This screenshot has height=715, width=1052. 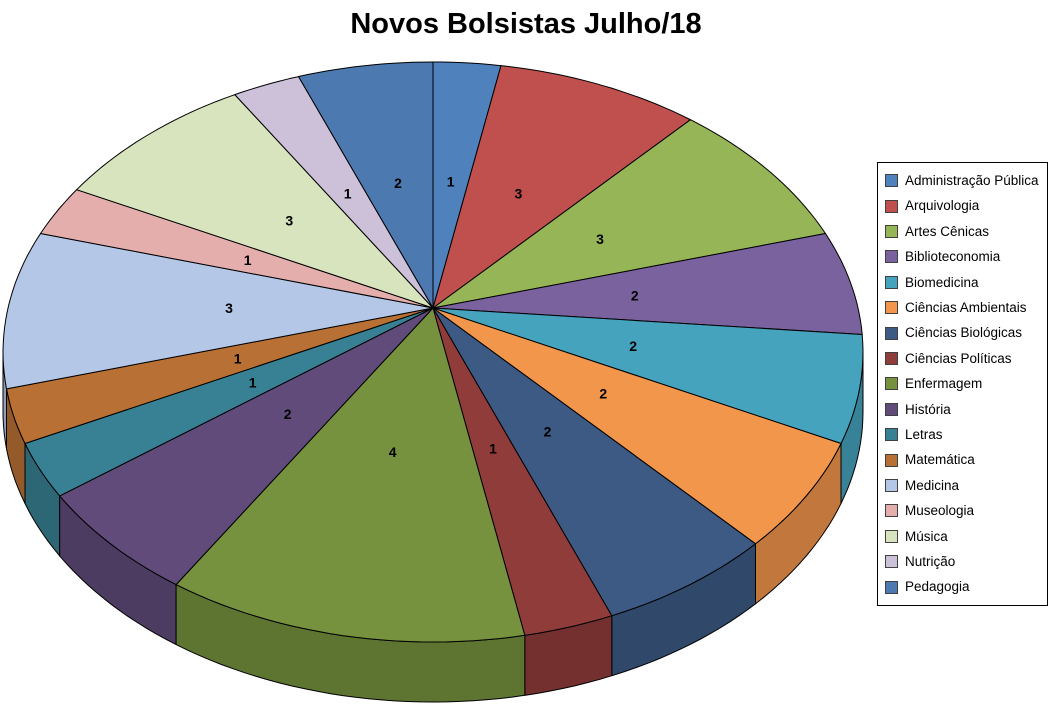 I want to click on legend-item-letras: Letras, so click(x=965, y=435).